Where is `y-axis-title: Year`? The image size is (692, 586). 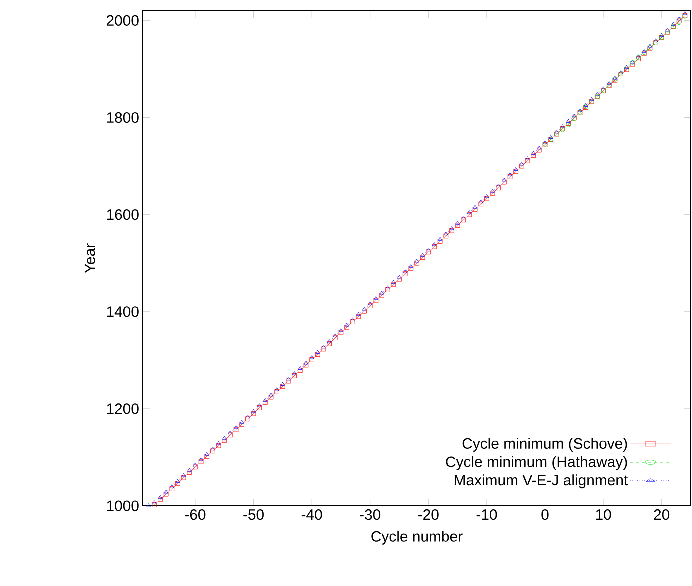 y-axis-title: Year is located at coordinates (90, 259).